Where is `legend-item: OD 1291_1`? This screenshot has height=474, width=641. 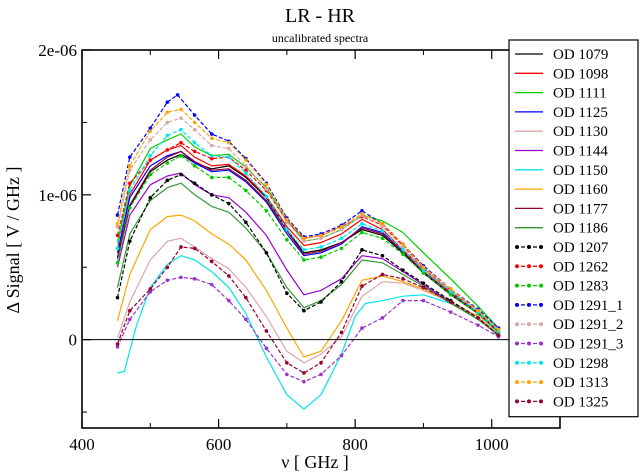 legend-item: OD 1291_1 is located at coordinates (569, 306).